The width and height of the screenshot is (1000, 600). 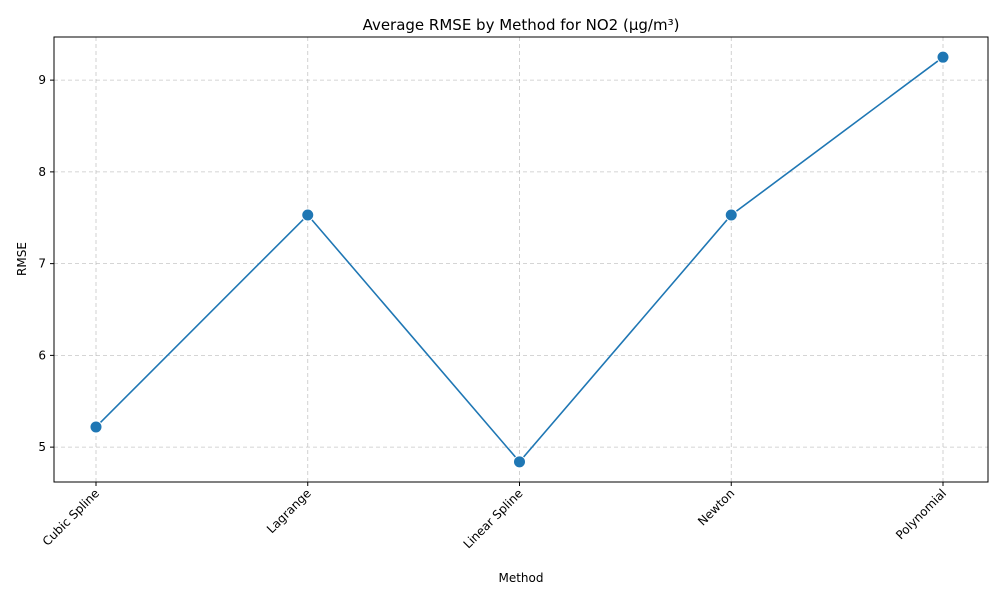 I want to click on x-tick-label: Cubic Spline, so click(x=71, y=517).